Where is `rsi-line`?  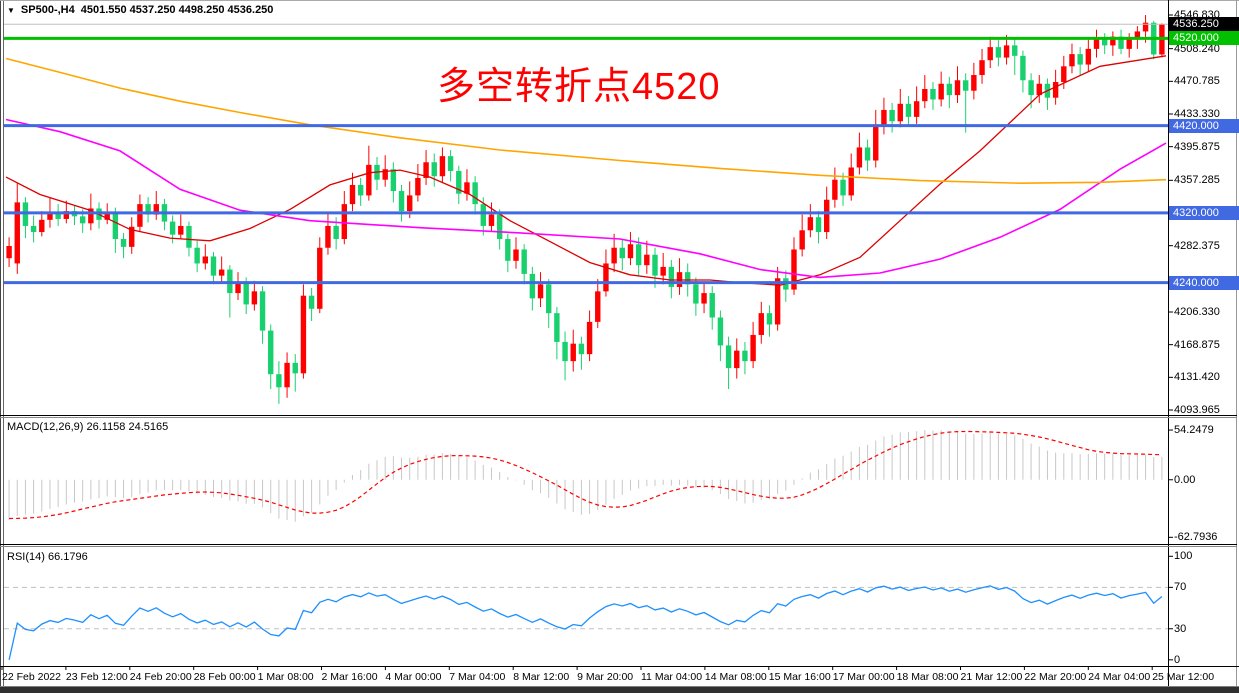 rsi-line is located at coordinates (585, 622).